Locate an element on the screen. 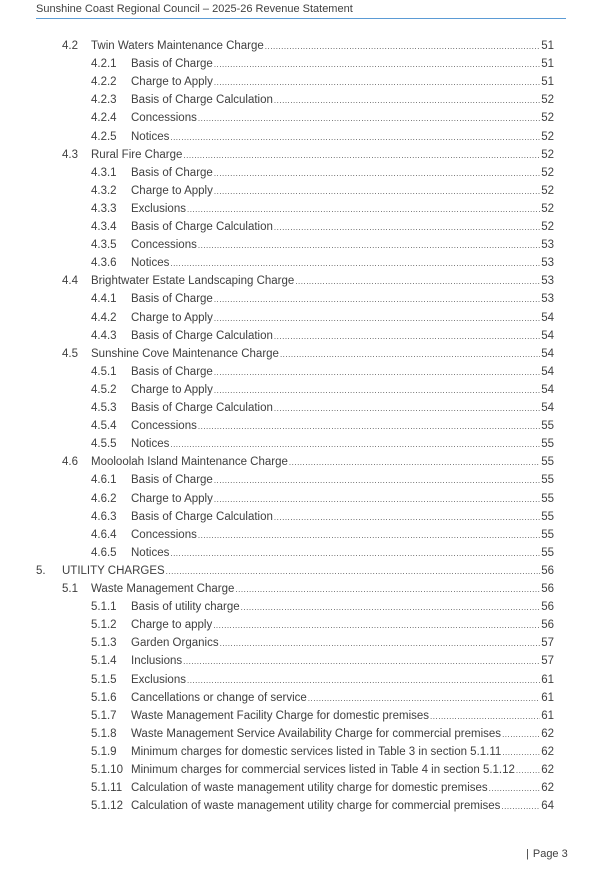  page-number: Page 3 is located at coordinates (550, 854).